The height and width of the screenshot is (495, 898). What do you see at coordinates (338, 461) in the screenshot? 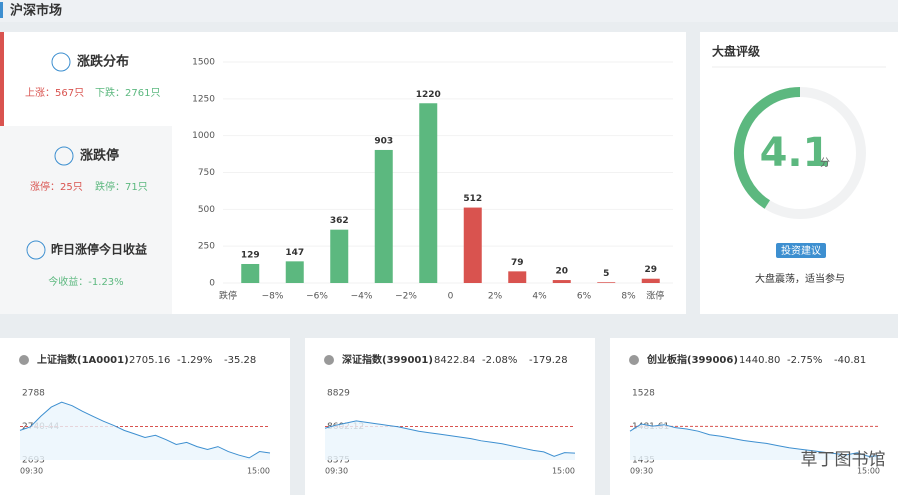
I see `y-tick-label: 8375` at bounding box center [338, 461].